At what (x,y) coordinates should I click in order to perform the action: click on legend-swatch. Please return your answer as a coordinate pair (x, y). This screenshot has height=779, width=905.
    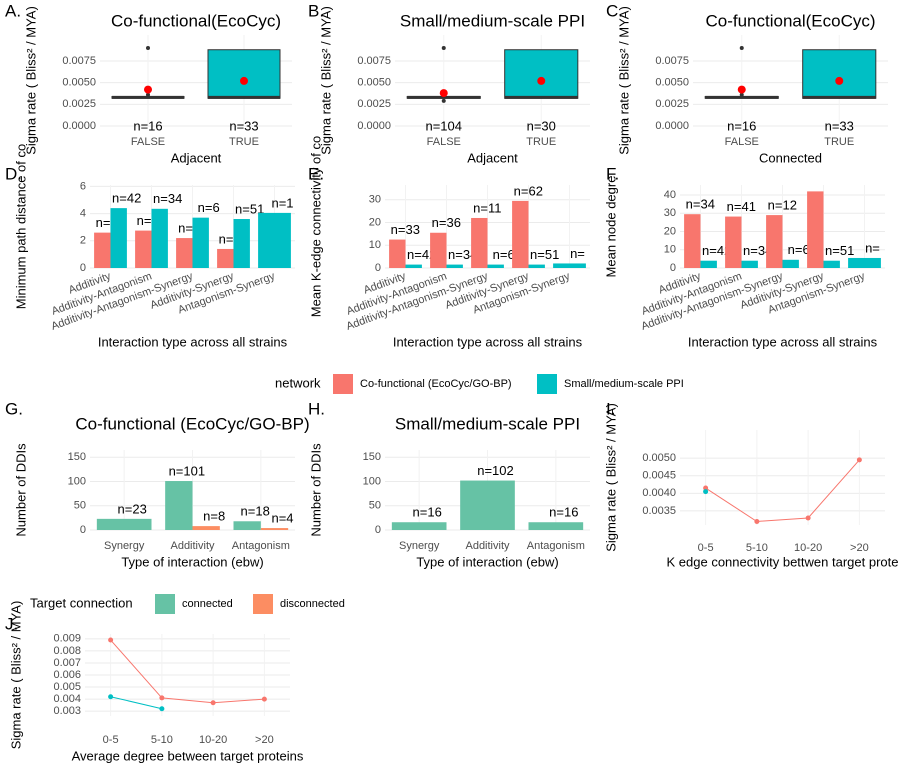
    Looking at the image, I should click on (165, 604).